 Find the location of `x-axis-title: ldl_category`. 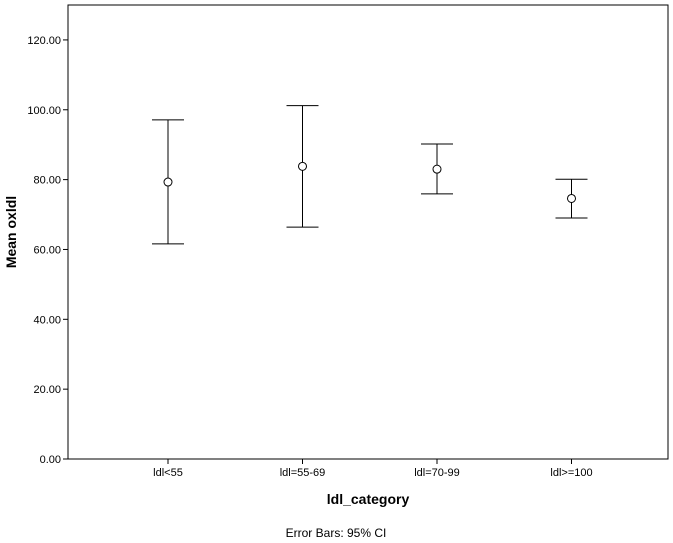

x-axis-title: ldl_category is located at coordinates (368, 499).